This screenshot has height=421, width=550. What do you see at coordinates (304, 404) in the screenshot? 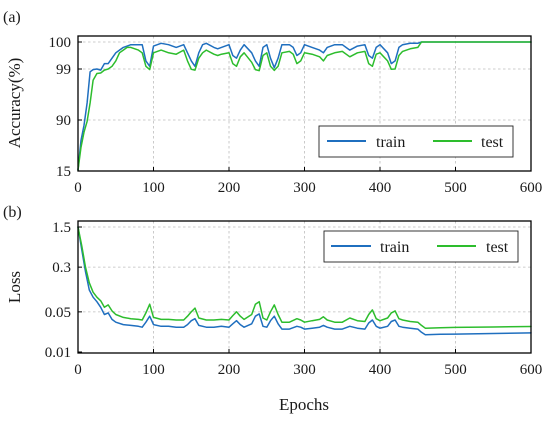
I see `loss-x-axis-title: Epochs` at bounding box center [304, 404].